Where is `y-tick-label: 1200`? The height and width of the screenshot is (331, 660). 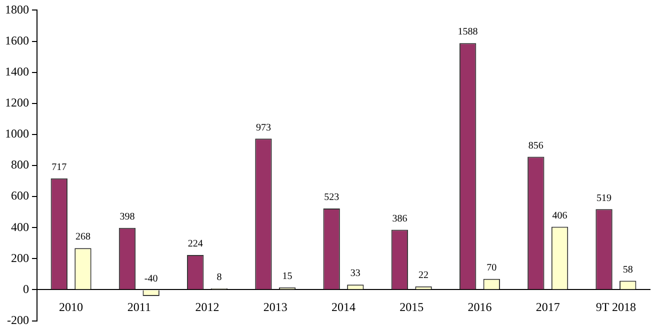
y-tick-label: 1200 is located at coordinates (17, 103).